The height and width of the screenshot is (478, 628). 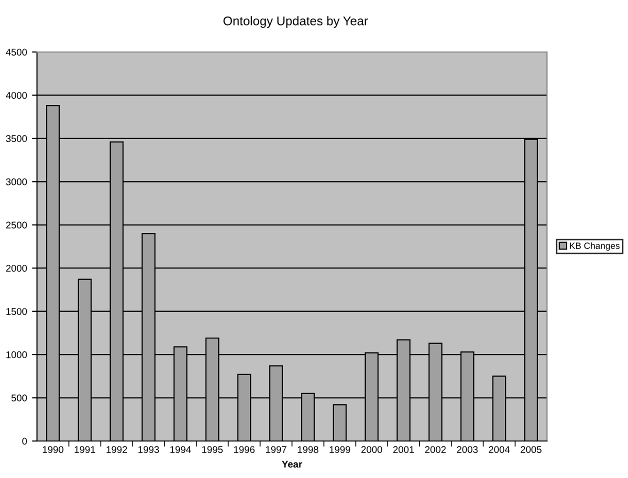 I want to click on x-tick-label: 1991, so click(x=85, y=449).